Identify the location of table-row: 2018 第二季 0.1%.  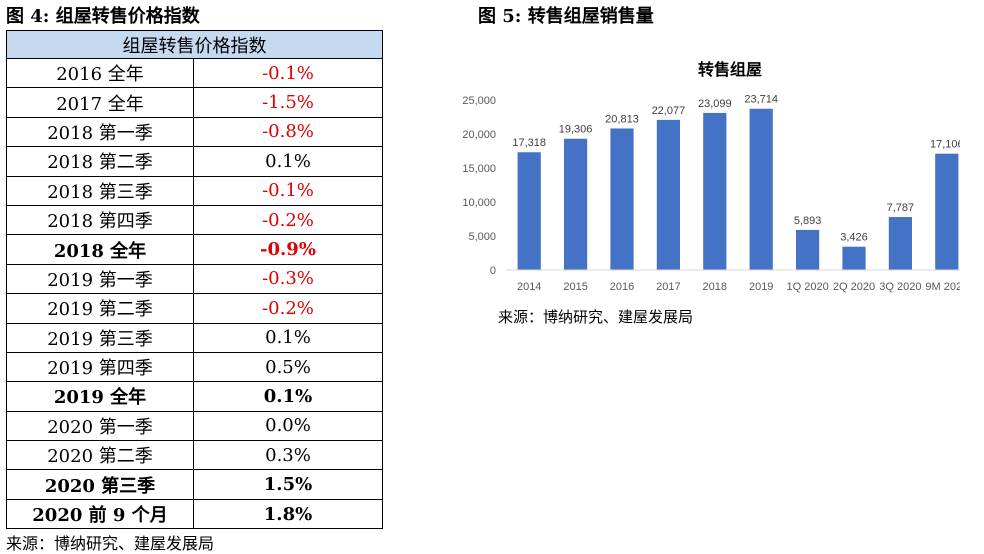
(194, 161).